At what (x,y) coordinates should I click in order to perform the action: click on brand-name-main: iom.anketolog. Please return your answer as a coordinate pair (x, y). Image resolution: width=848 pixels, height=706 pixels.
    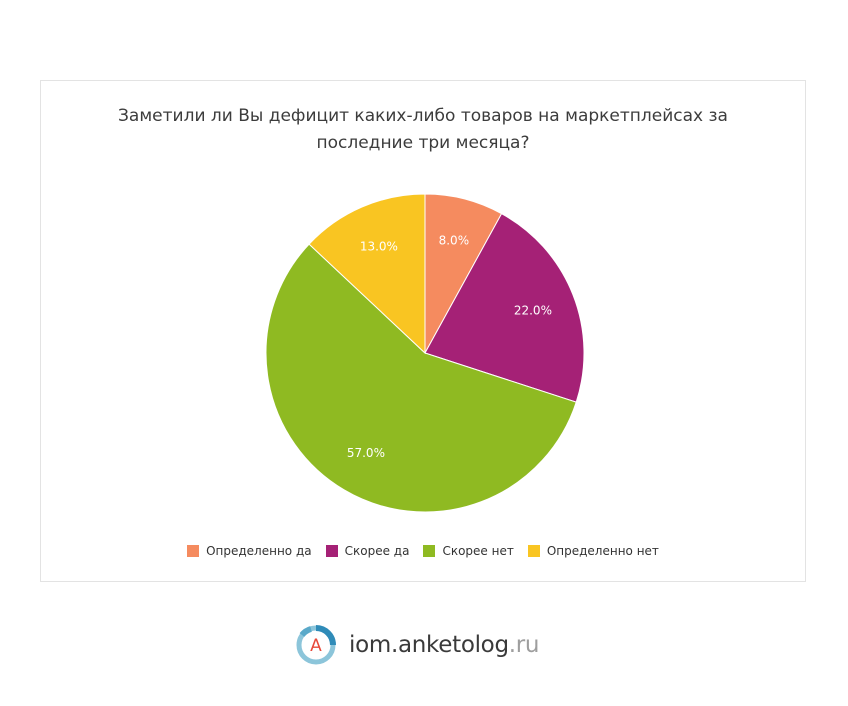
    Looking at the image, I should click on (429, 645).